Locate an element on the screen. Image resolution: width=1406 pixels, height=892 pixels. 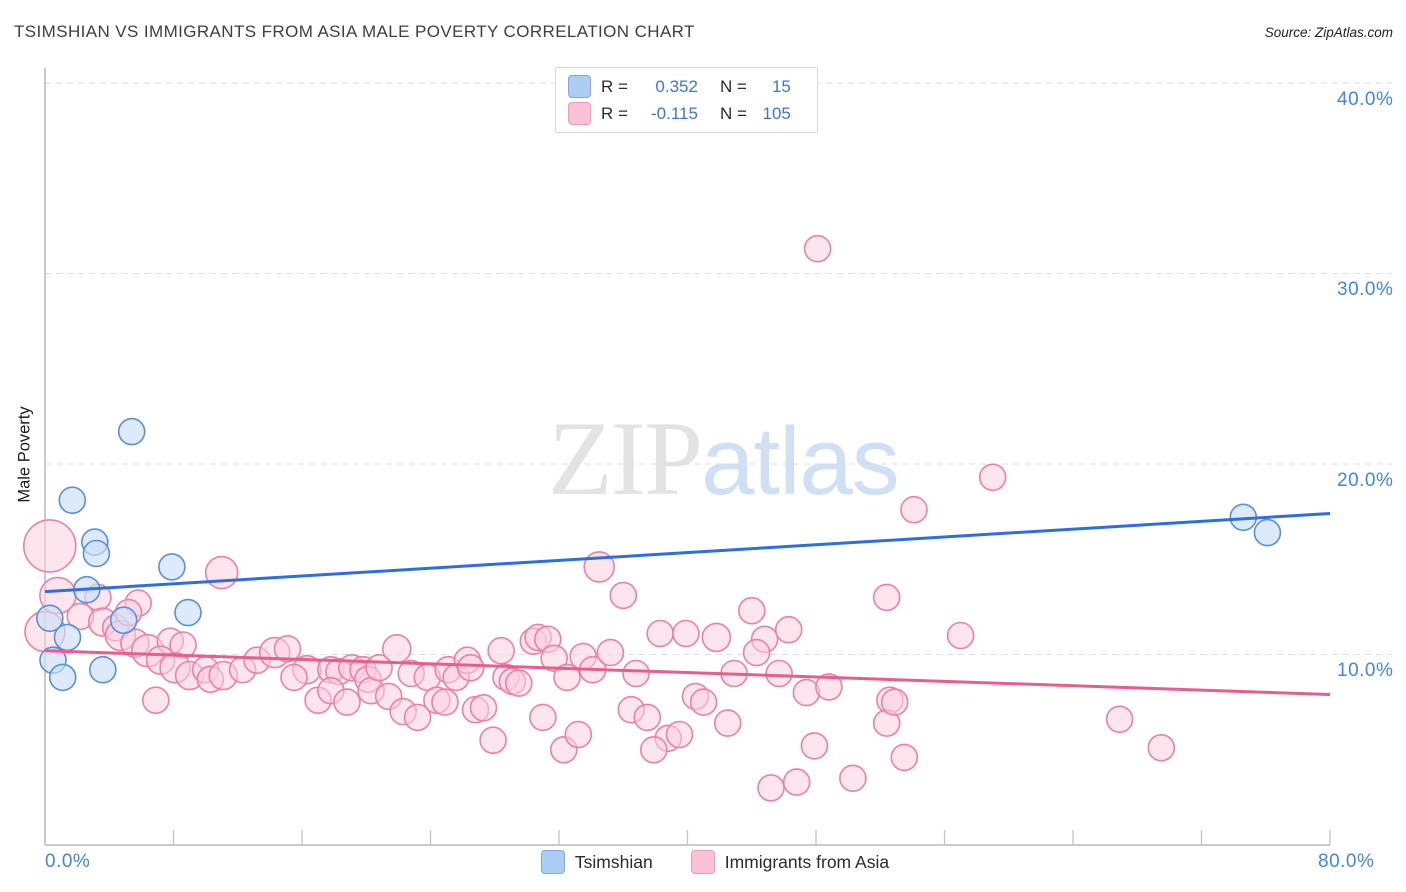
n-value-tsimshian: 15 is located at coordinates (781, 86).